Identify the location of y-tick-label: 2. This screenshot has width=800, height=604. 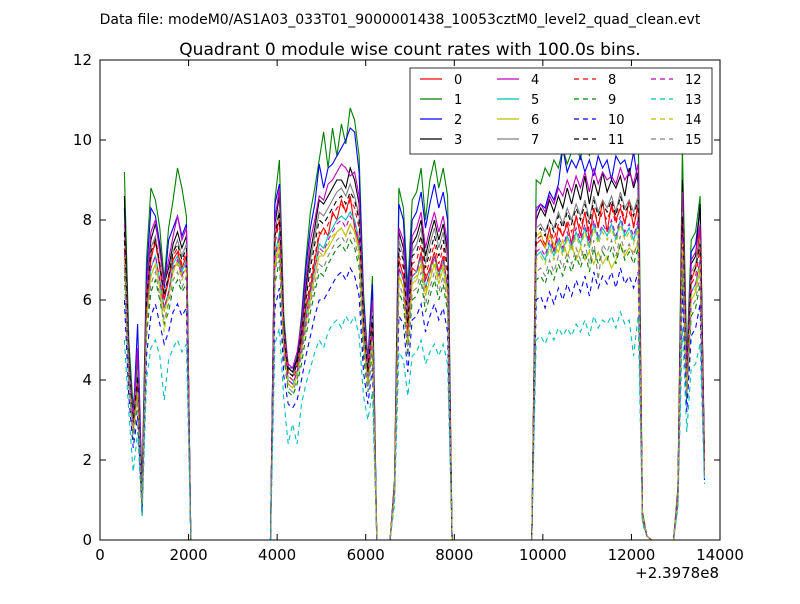
(87, 460).